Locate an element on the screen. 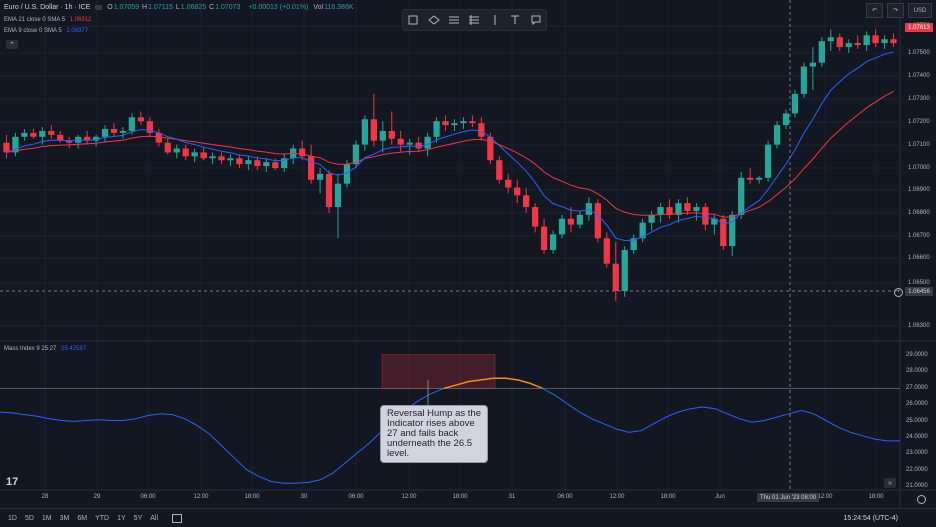 The image size is (936, 527). collapse-legend-button: ⌃ is located at coordinates (12, 44).